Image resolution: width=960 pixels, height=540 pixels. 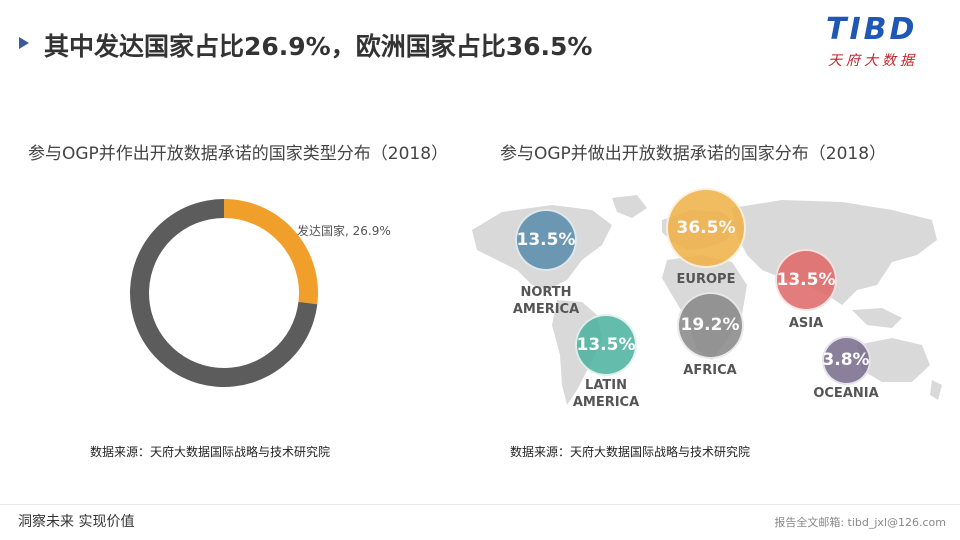 What do you see at coordinates (480, 504) in the screenshot?
I see `footer-divider` at bounding box center [480, 504].